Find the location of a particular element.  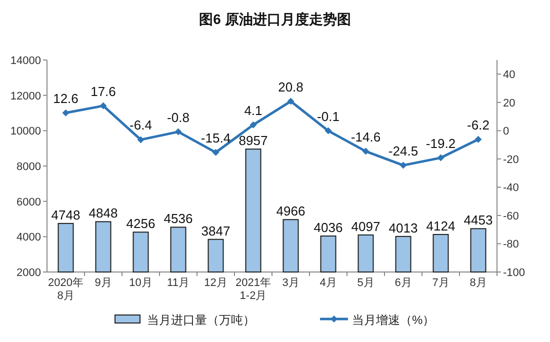

x-tick-label: 2021年 1-2月 is located at coordinates (253, 289).